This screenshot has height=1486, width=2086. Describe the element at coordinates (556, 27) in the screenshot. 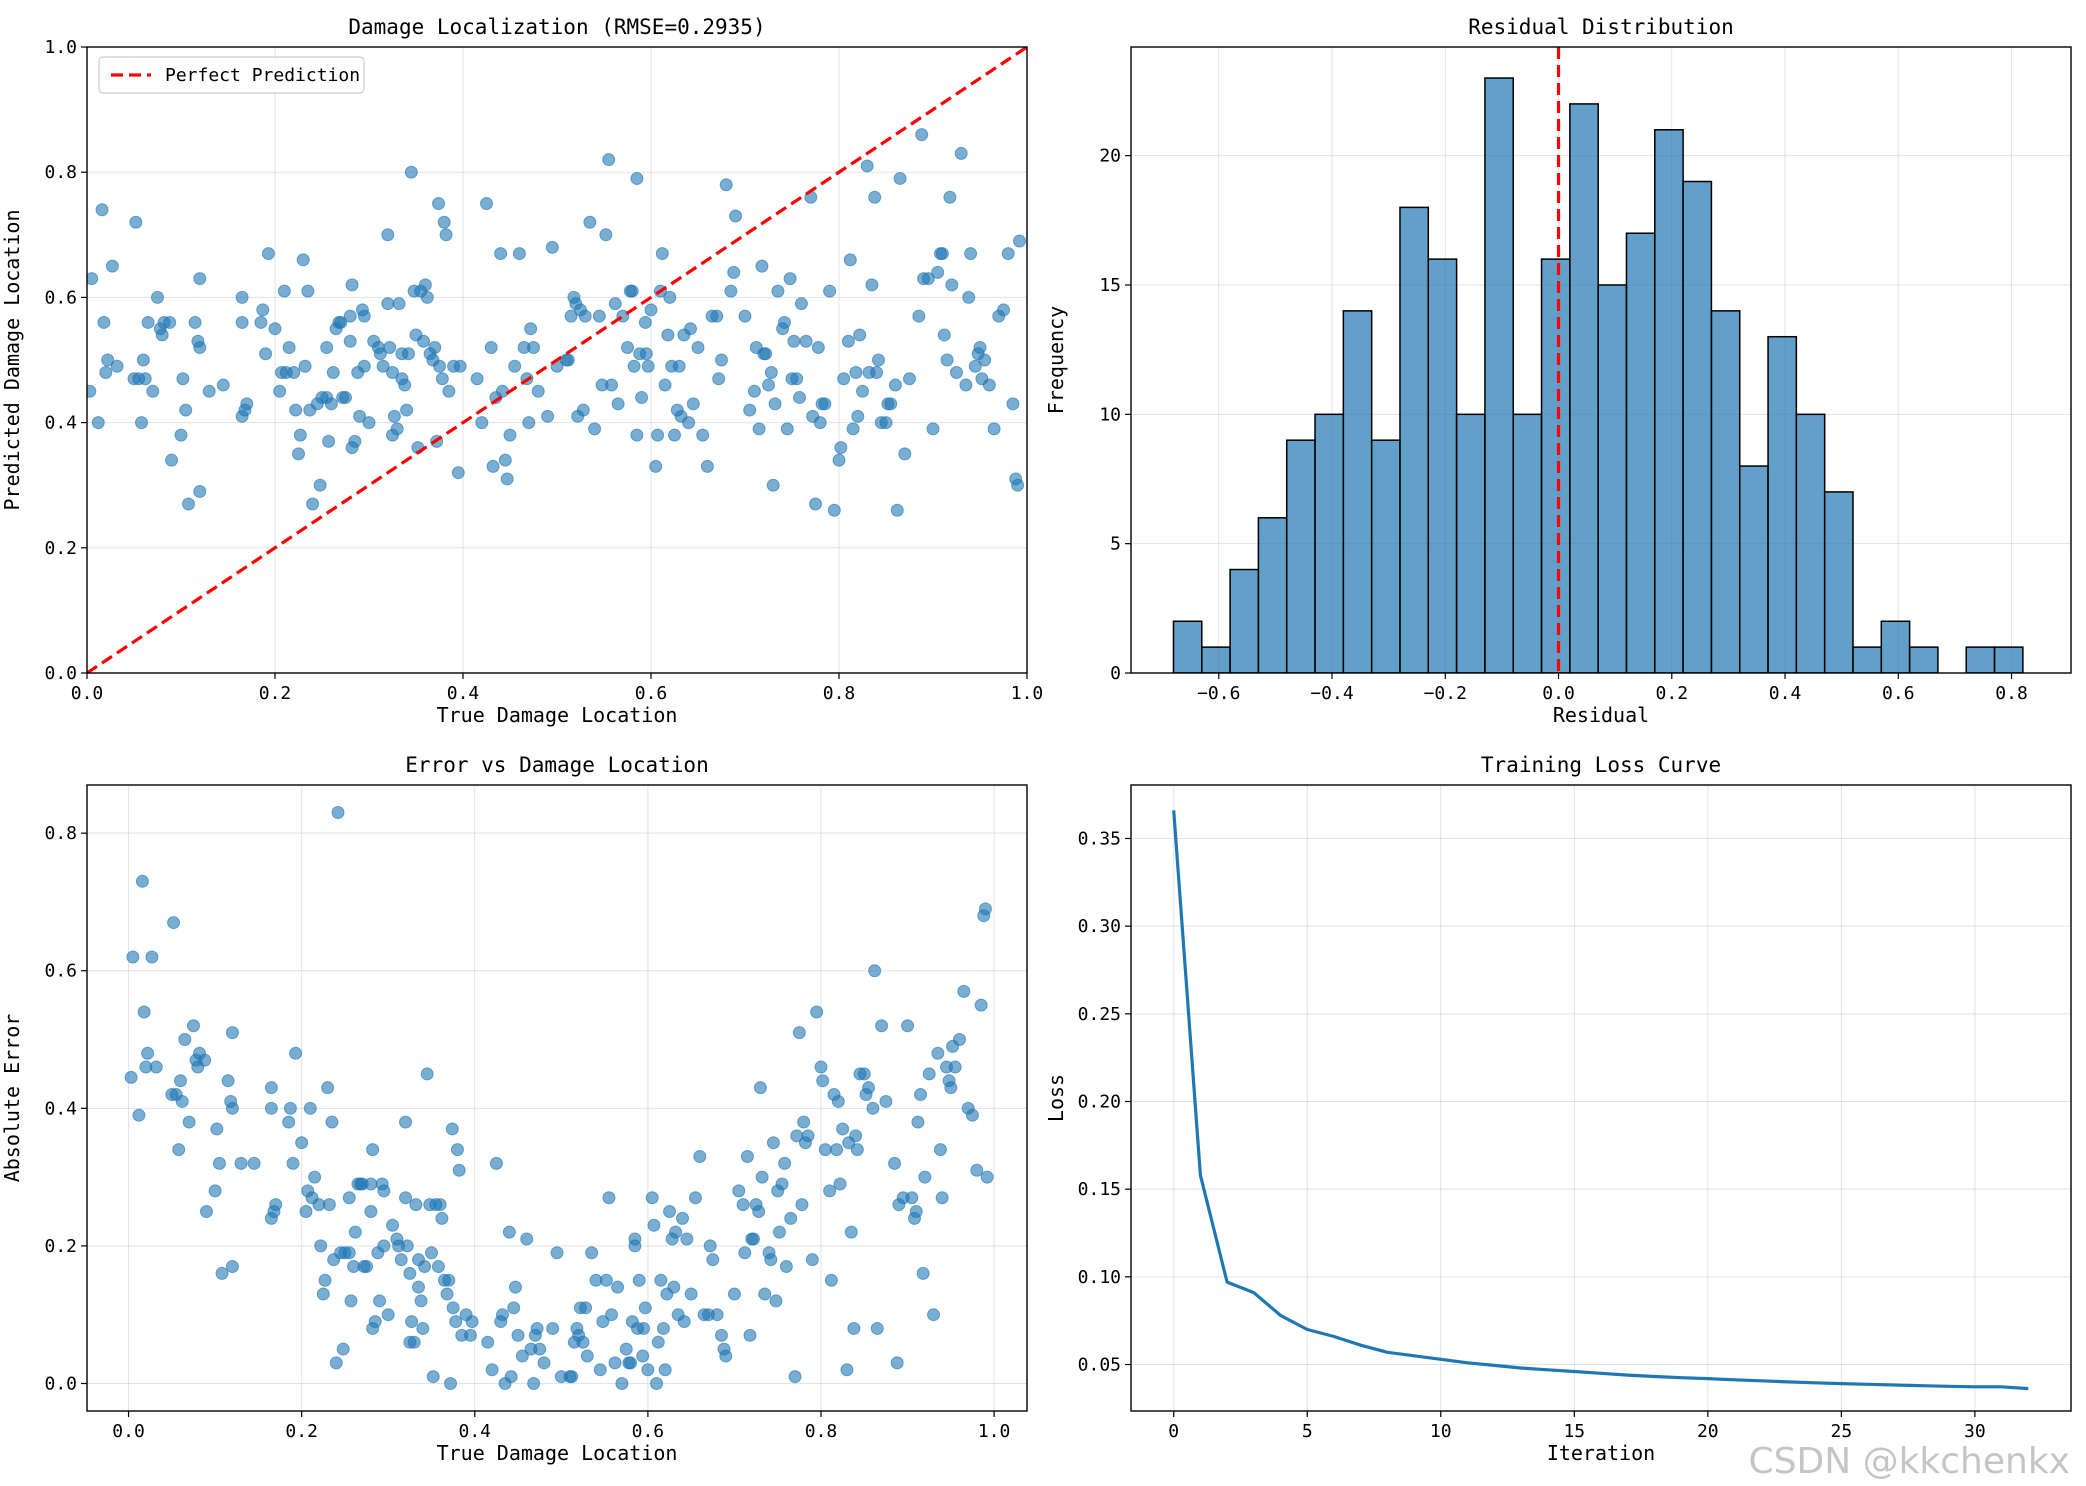

I see `chart-title: Damage Localization (RMSE=0.2935)` at that location.